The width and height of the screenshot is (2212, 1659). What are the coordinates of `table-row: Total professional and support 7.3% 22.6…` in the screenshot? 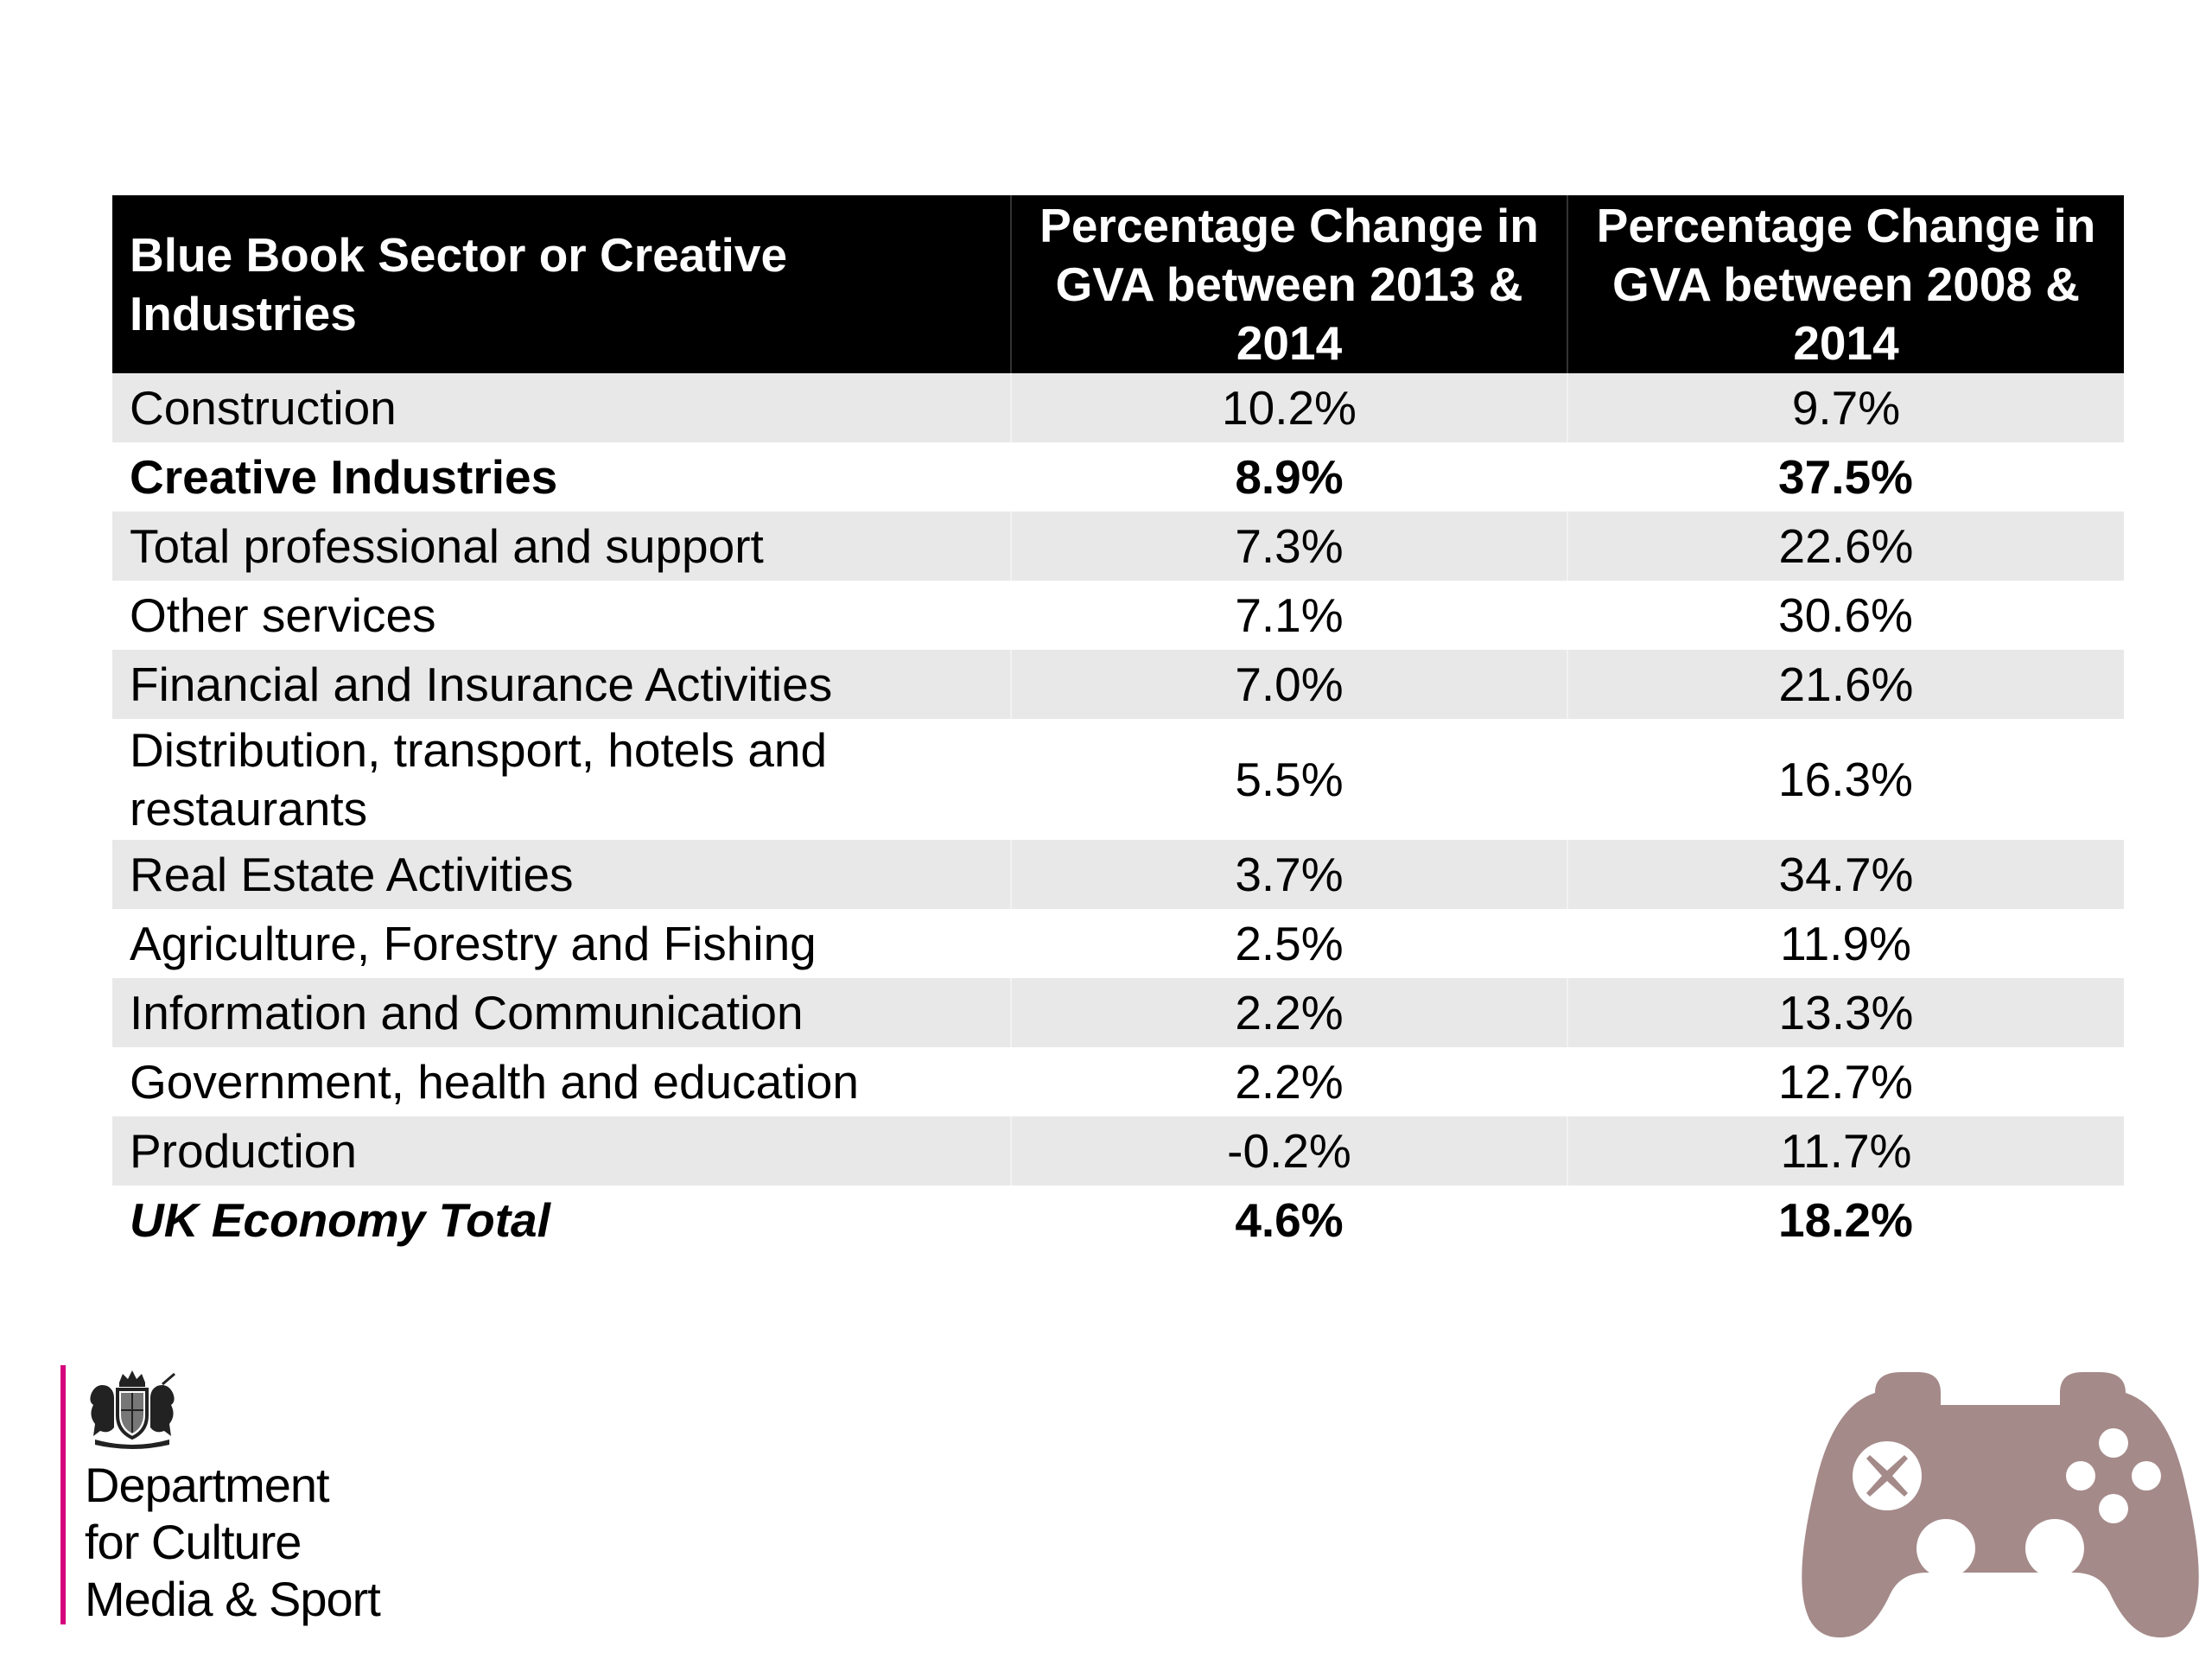 It's located at (1118, 546).